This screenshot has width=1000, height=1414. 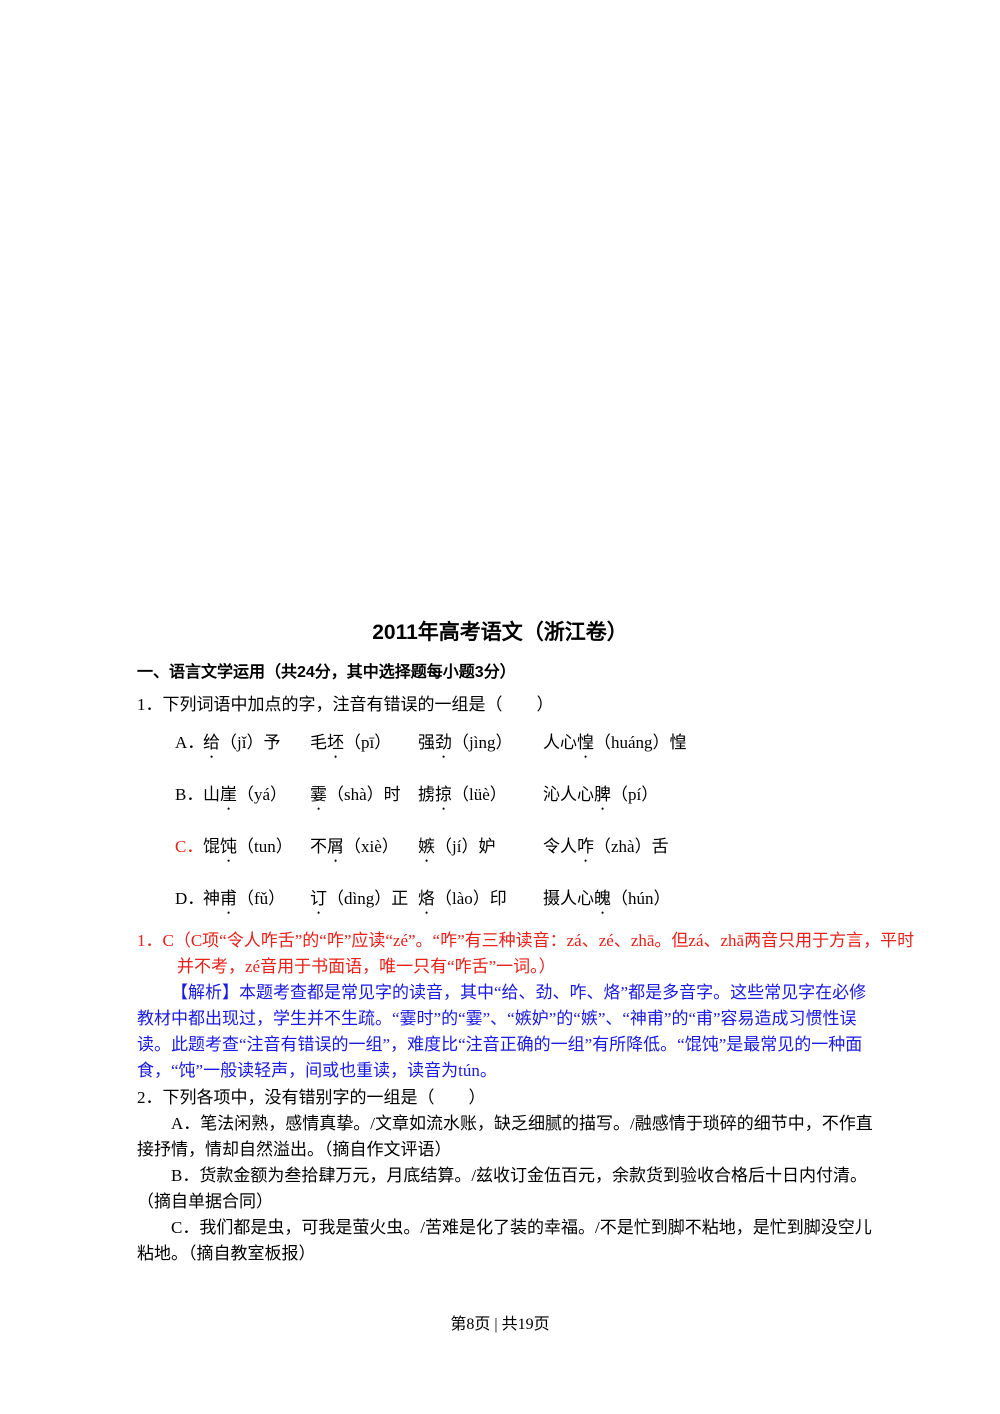 What do you see at coordinates (560, 846) in the screenshot?
I see `item-text: 令人` at bounding box center [560, 846].